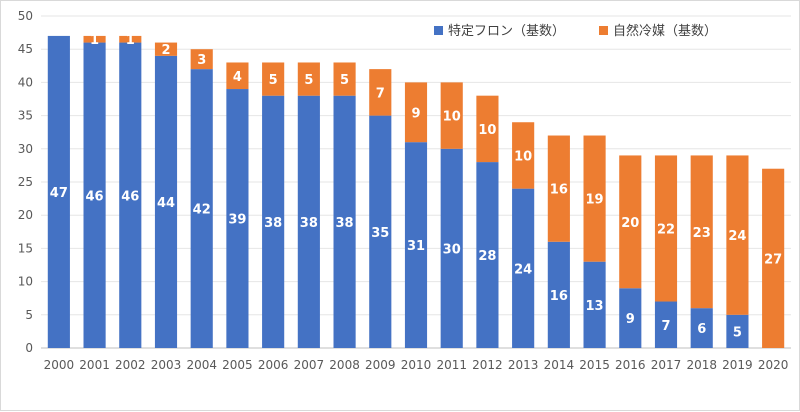 This screenshot has height=412, width=800. I want to click on data-label: 35, so click(380, 233).